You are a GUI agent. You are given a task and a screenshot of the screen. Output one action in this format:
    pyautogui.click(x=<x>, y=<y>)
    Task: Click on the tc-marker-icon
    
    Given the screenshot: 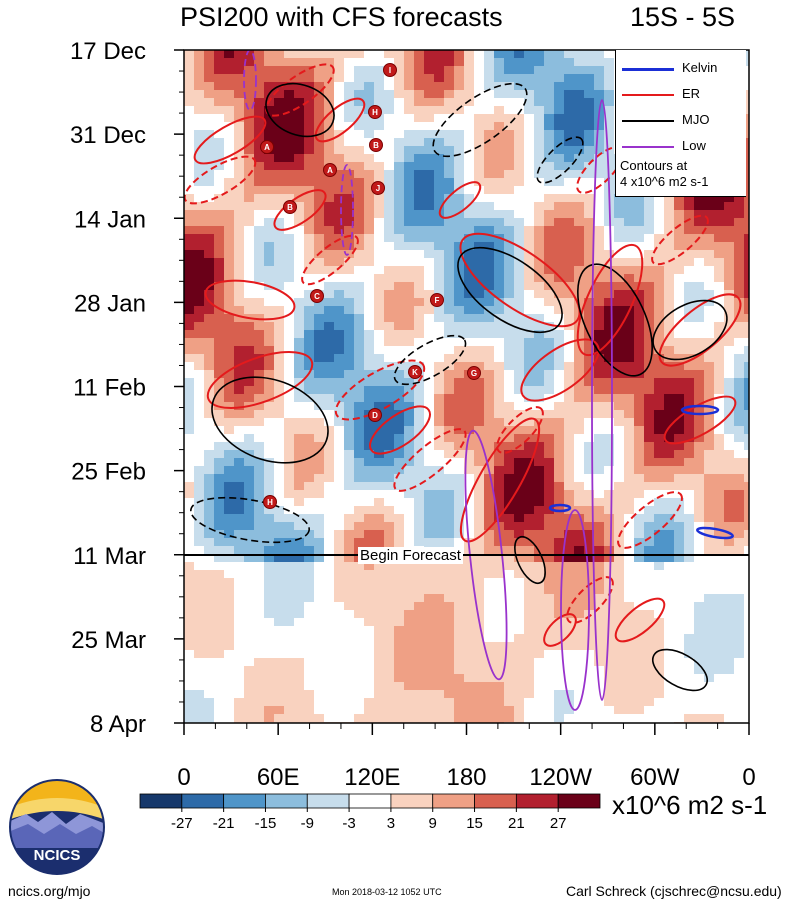 What is the action you would take?
    pyautogui.click(x=474, y=373)
    